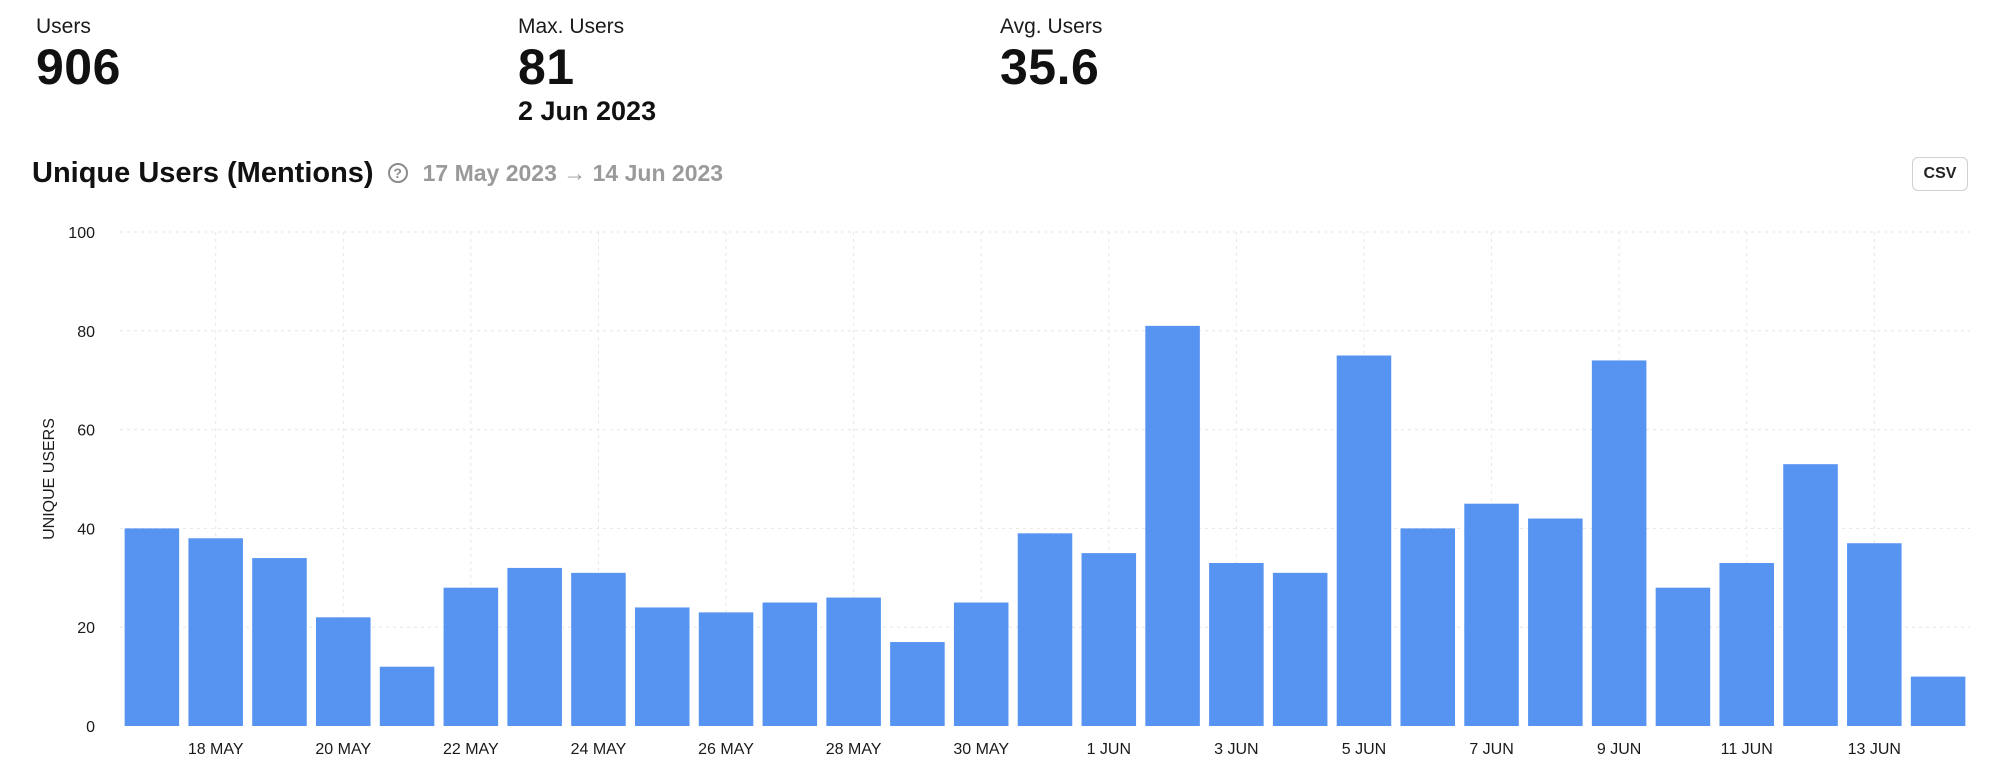  Describe the element at coordinates (1050, 67) in the screenshot. I see `stat-avg-users-value: 35.6` at that location.